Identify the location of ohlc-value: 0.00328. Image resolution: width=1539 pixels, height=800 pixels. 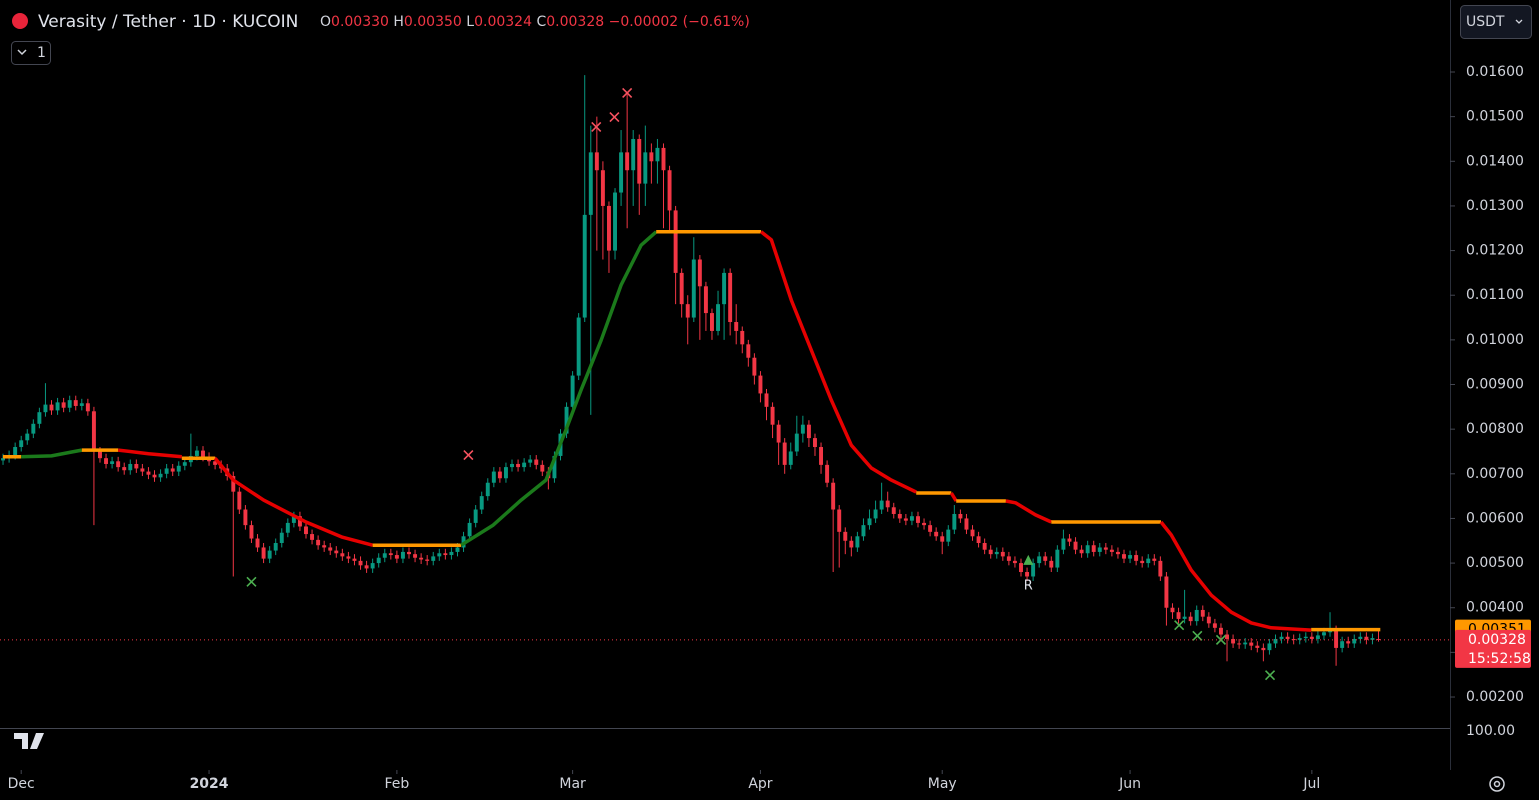
(575, 22).